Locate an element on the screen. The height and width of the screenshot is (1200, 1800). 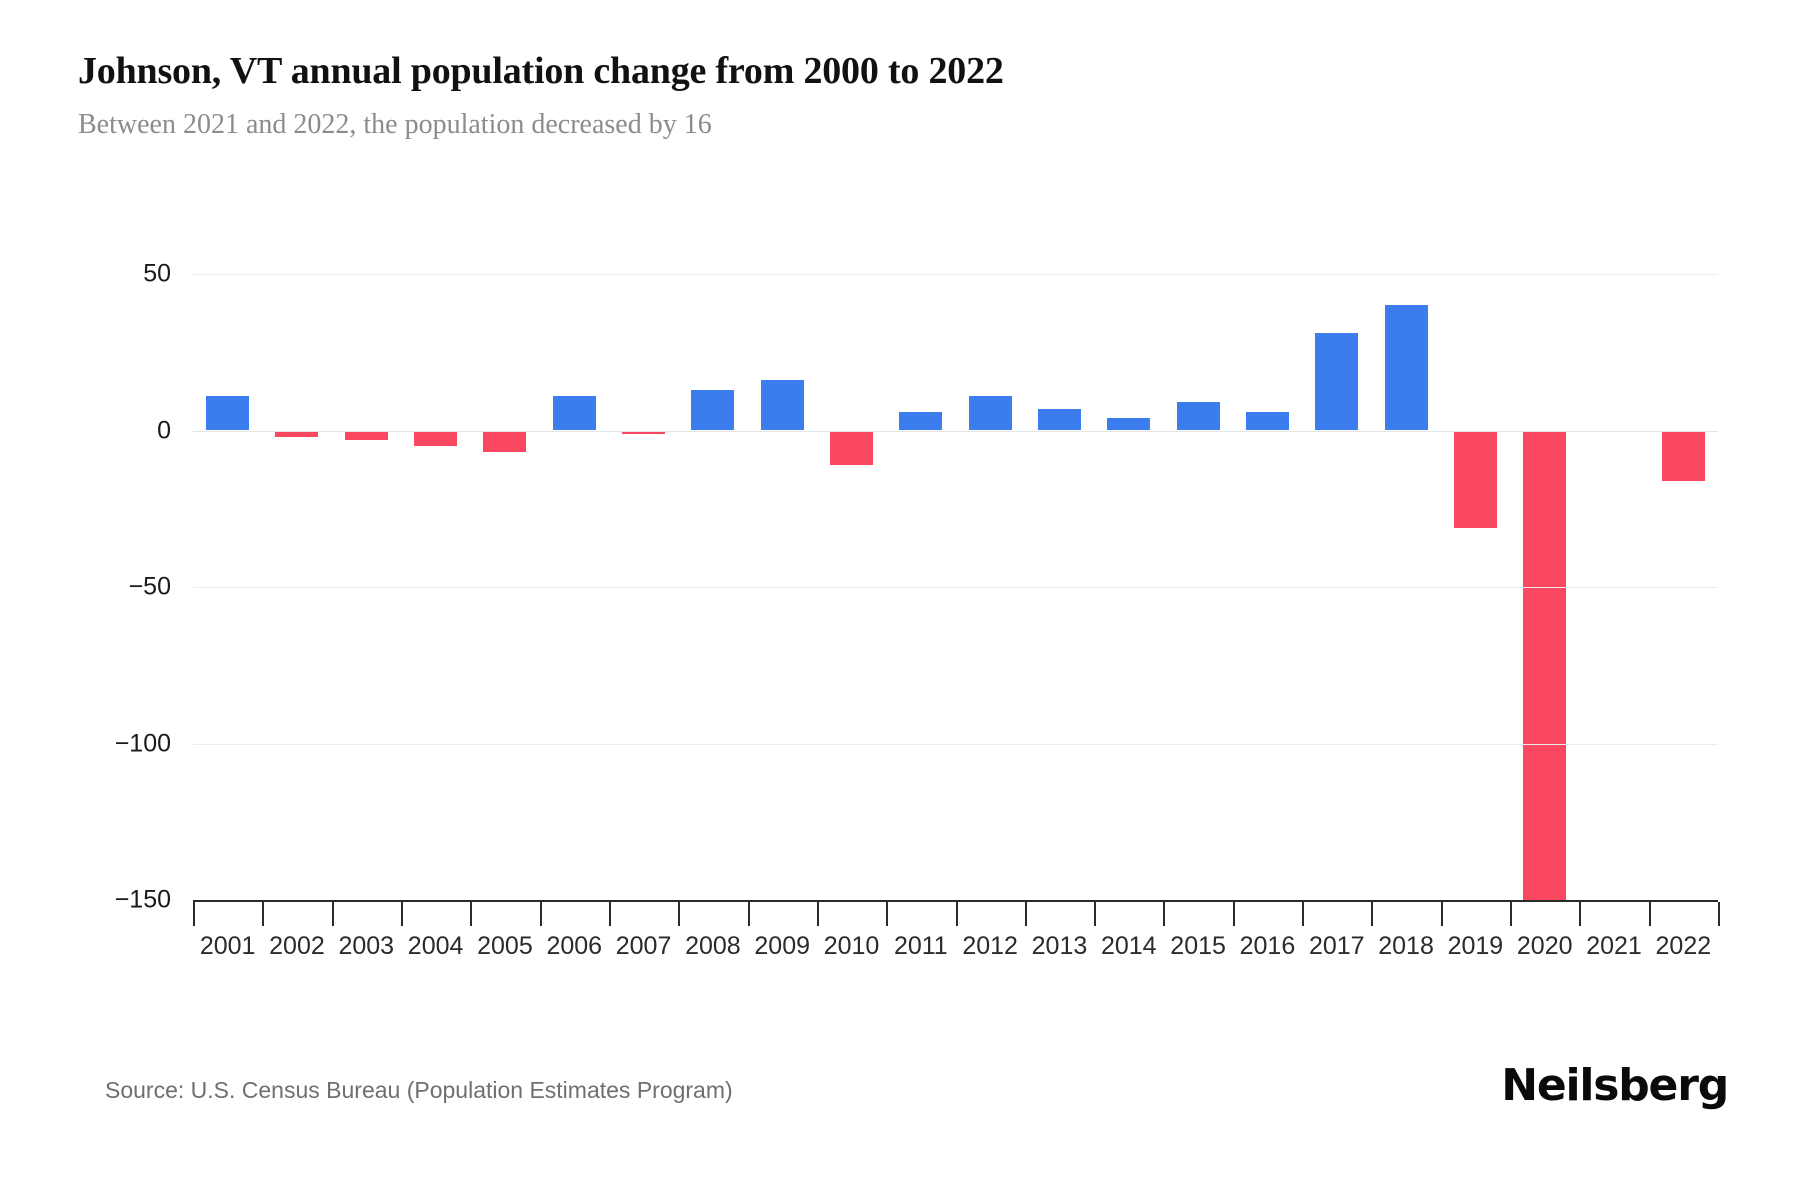
y-axis-tick-label: −100 is located at coordinates (142, 743).